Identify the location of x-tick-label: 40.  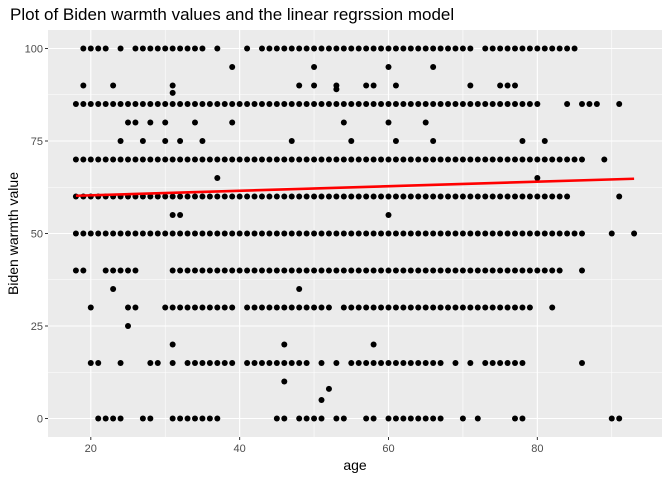
(240, 449).